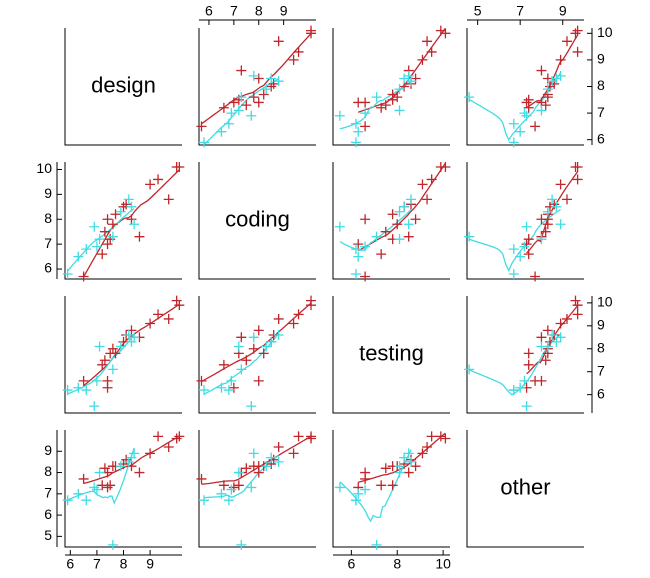 The height and width of the screenshot is (578, 650). I want to click on x-tick-label: 5, so click(478, 11).